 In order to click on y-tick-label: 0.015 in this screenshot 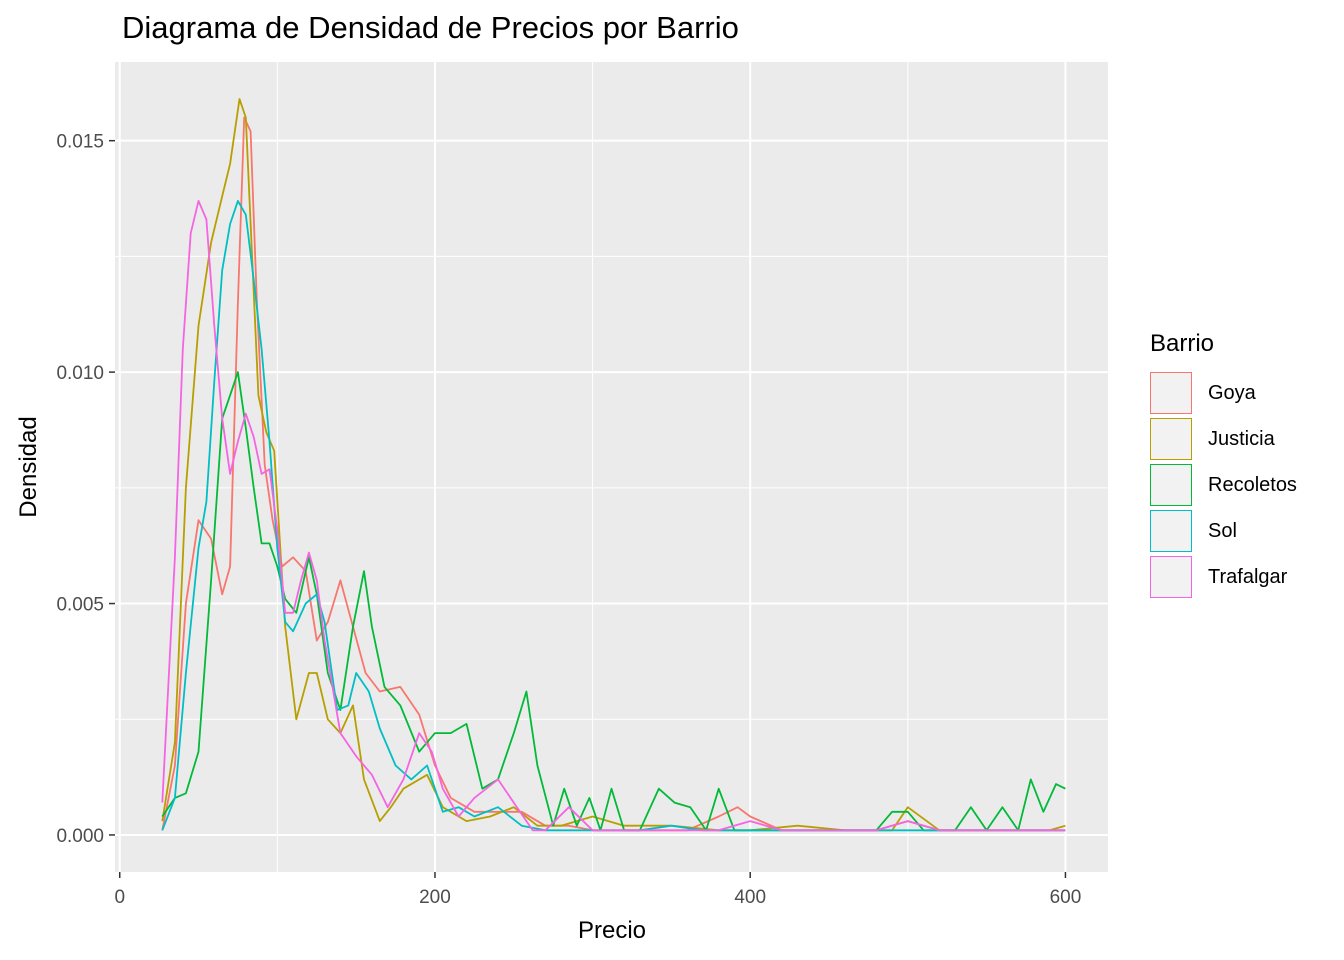, I will do `click(80, 142)`.